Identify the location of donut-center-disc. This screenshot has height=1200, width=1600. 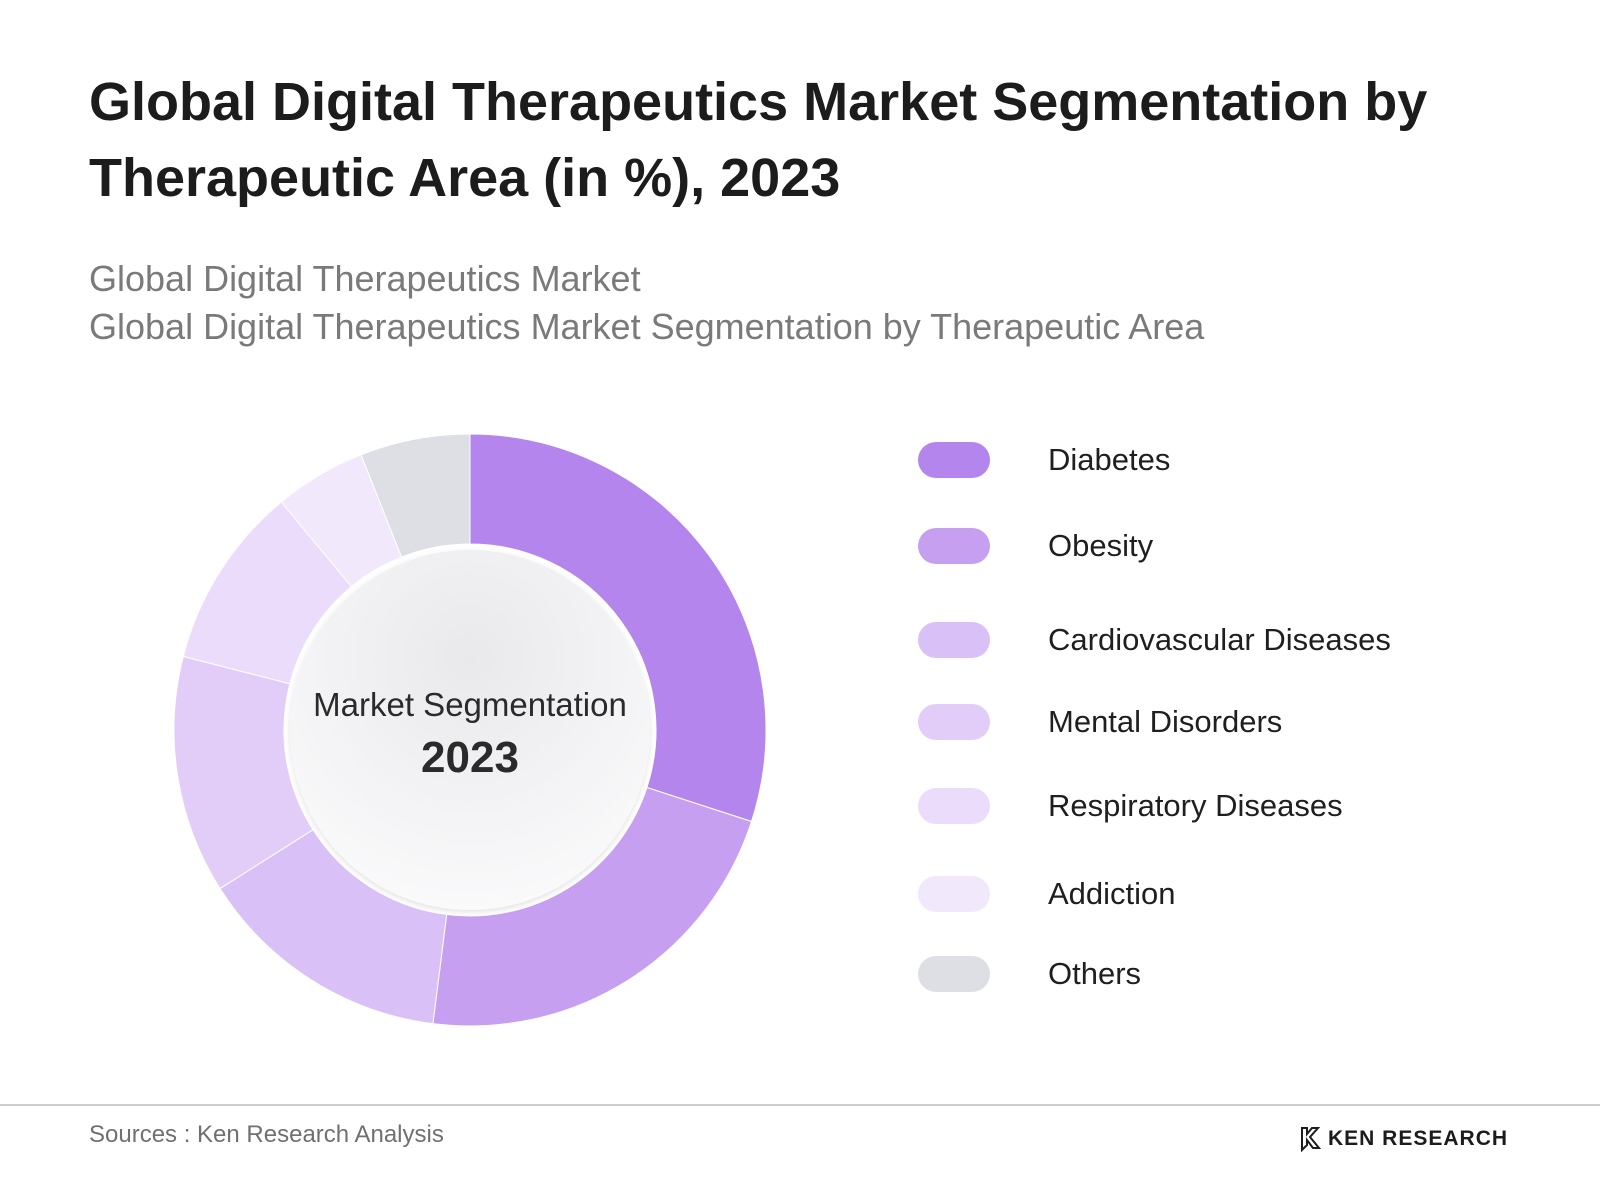
(470, 730).